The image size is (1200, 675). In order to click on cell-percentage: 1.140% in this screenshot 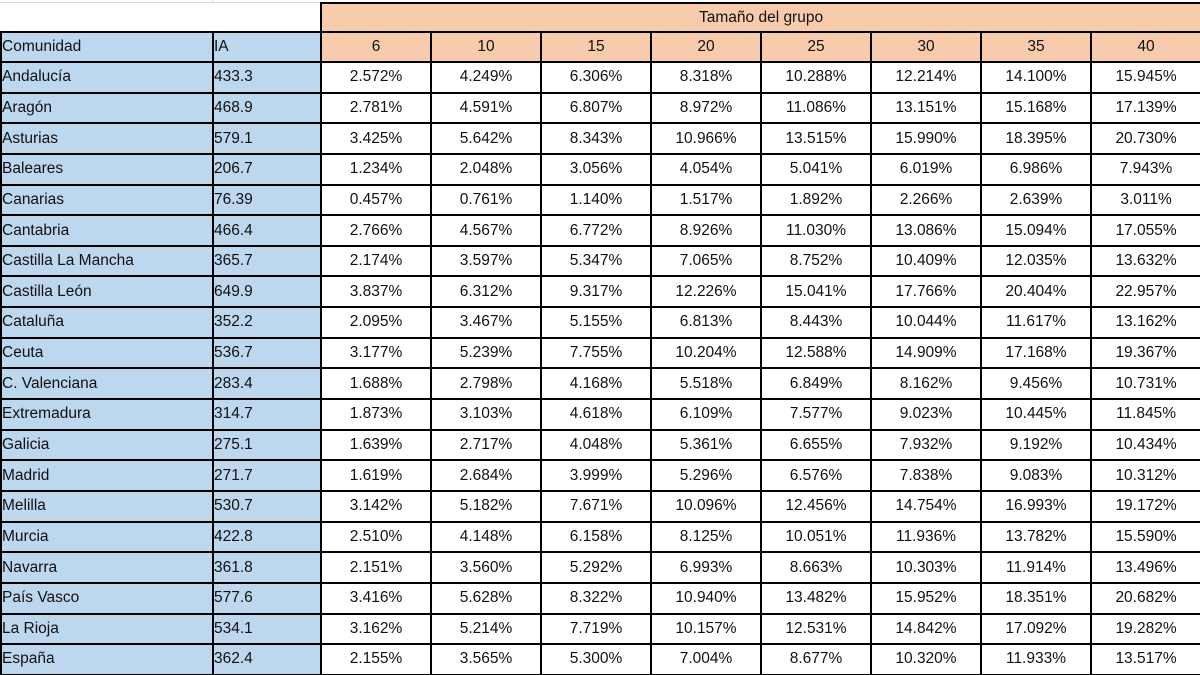, I will do `click(596, 200)`.